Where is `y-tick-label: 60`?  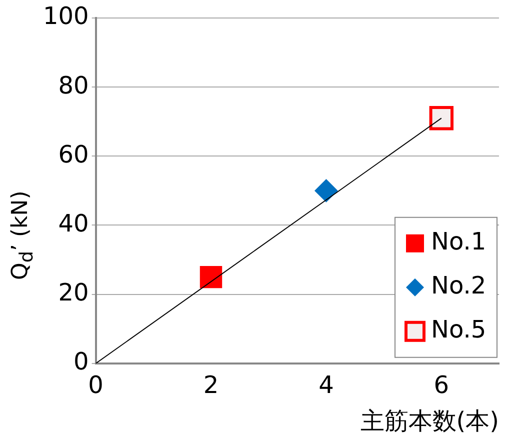
y-tick-label: 60 is located at coordinates (73, 154).